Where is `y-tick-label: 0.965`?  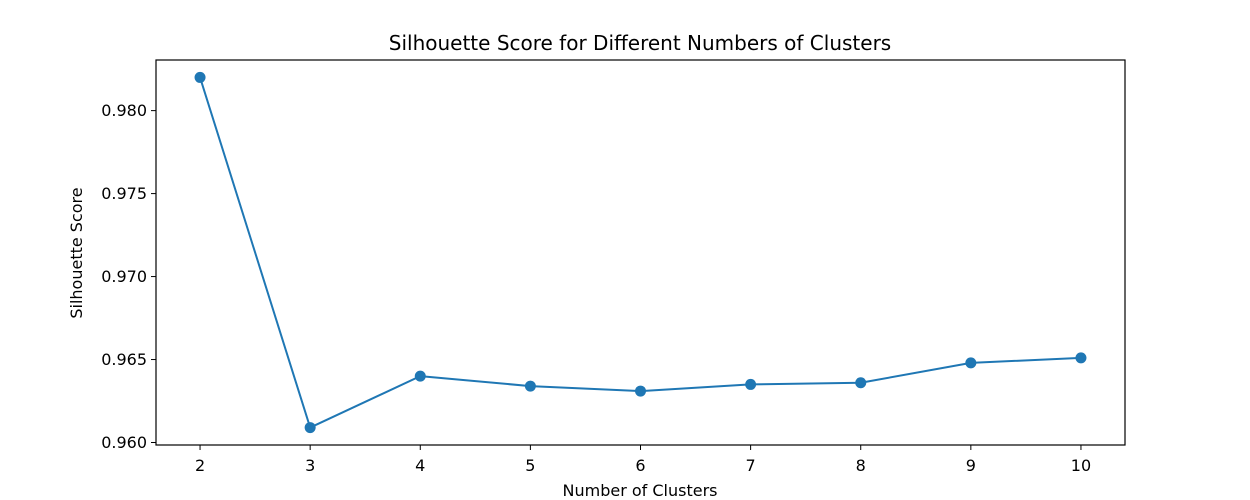
y-tick-label: 0.965 is located at coordinates (124, 359).